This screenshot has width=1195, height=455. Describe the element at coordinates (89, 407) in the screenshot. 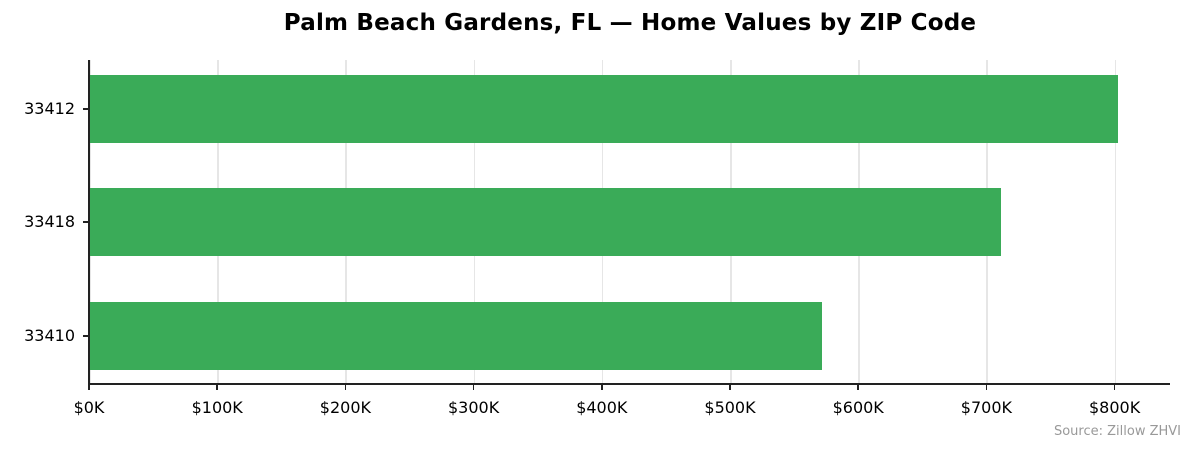

I see `x-tick-label: $0K` at that location.